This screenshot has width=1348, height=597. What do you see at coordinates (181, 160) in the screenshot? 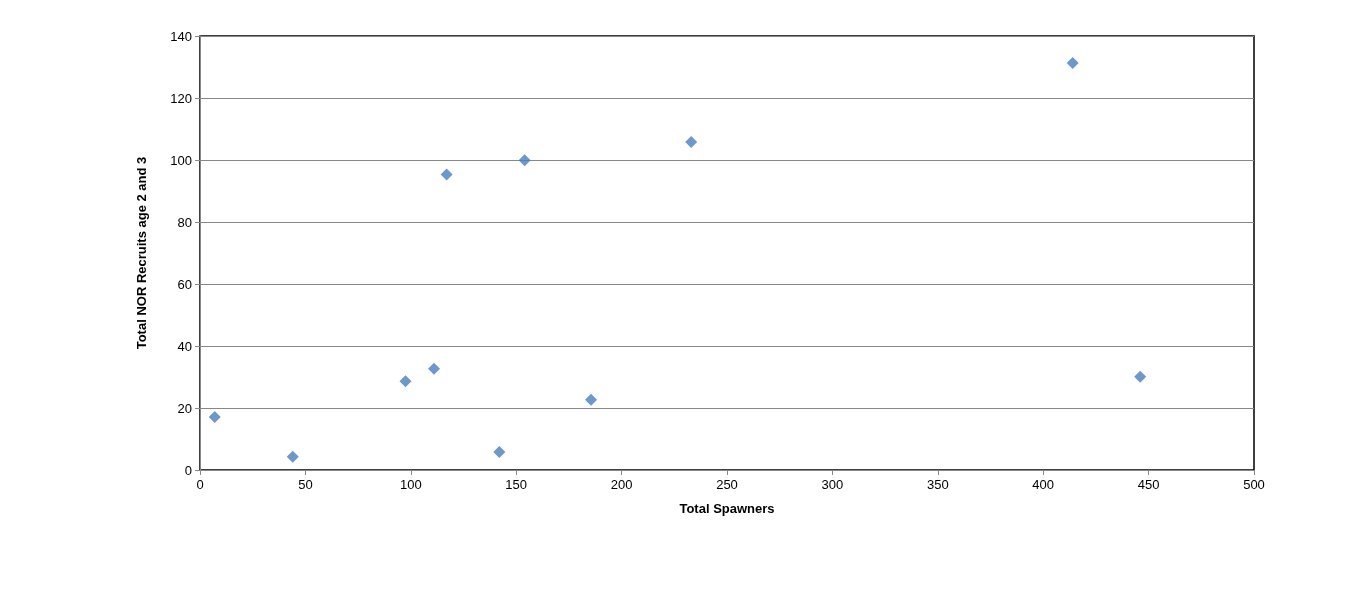
I see `y-tick-label: 100` at bounding box center [181, 160].